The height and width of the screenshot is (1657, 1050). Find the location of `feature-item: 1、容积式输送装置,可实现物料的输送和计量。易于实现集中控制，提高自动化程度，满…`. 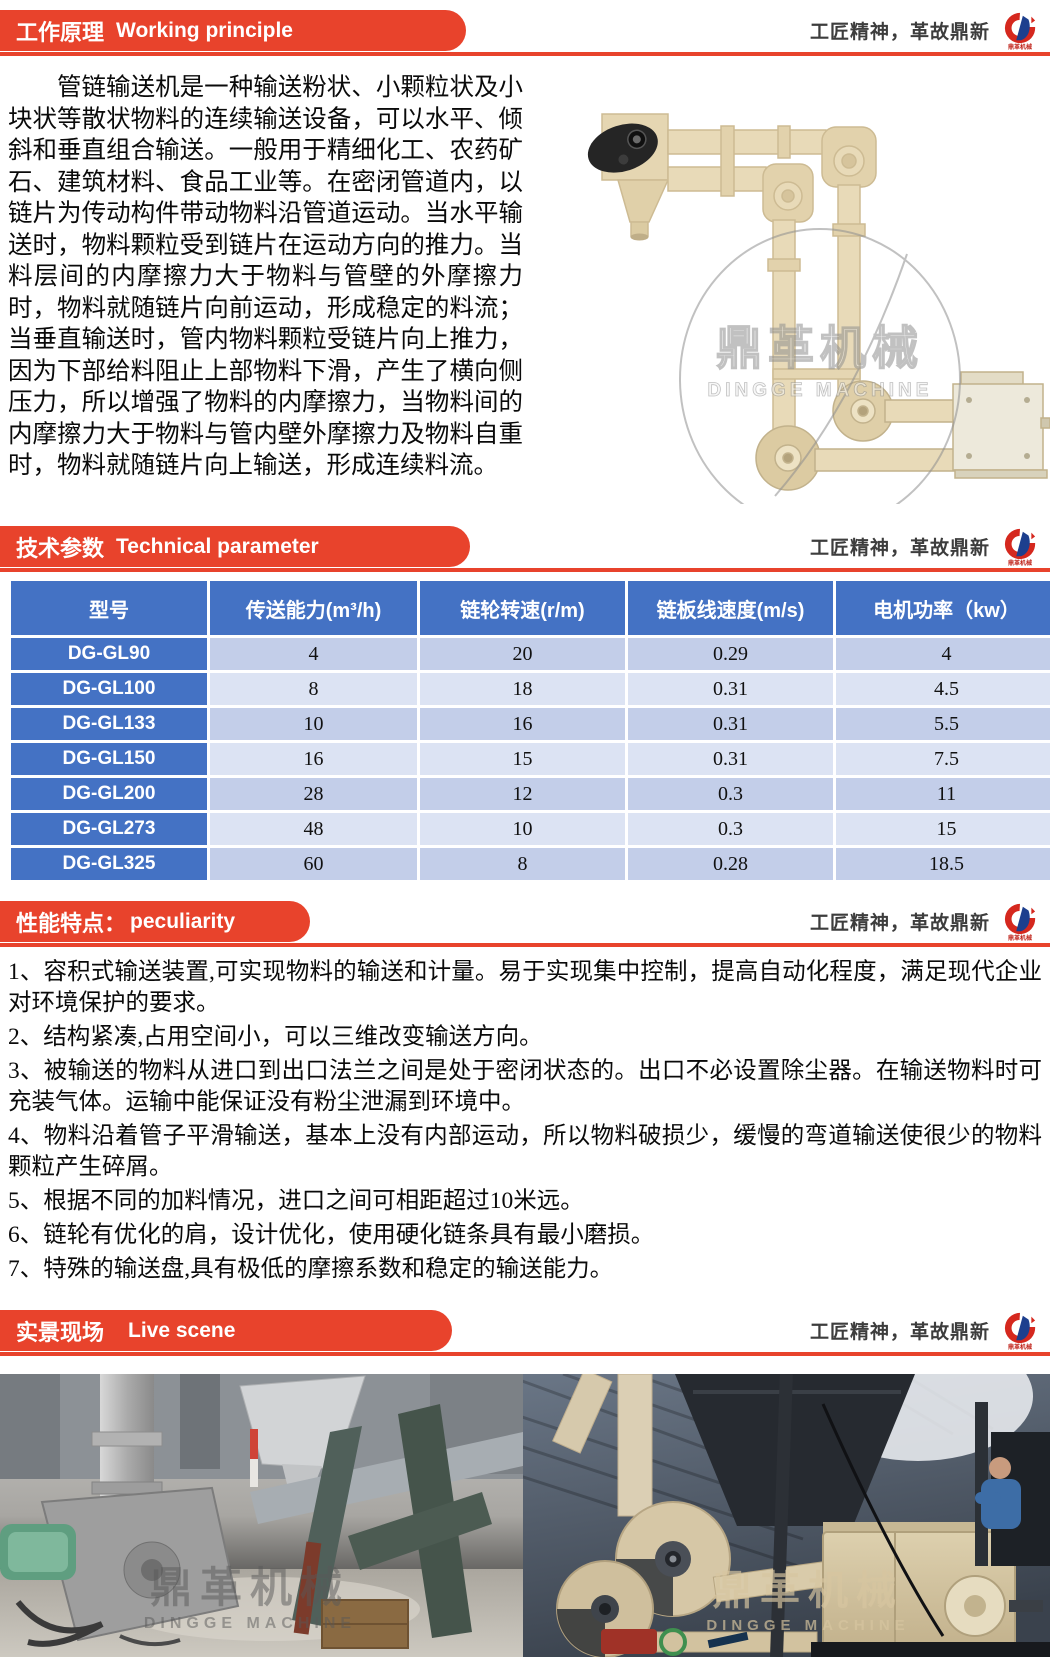

feature-item: 1、容积式输送装置,可实现物料的输送和计量。易于实现集中控制，提高自动化程度，满… is located at coordinates (525, 987).